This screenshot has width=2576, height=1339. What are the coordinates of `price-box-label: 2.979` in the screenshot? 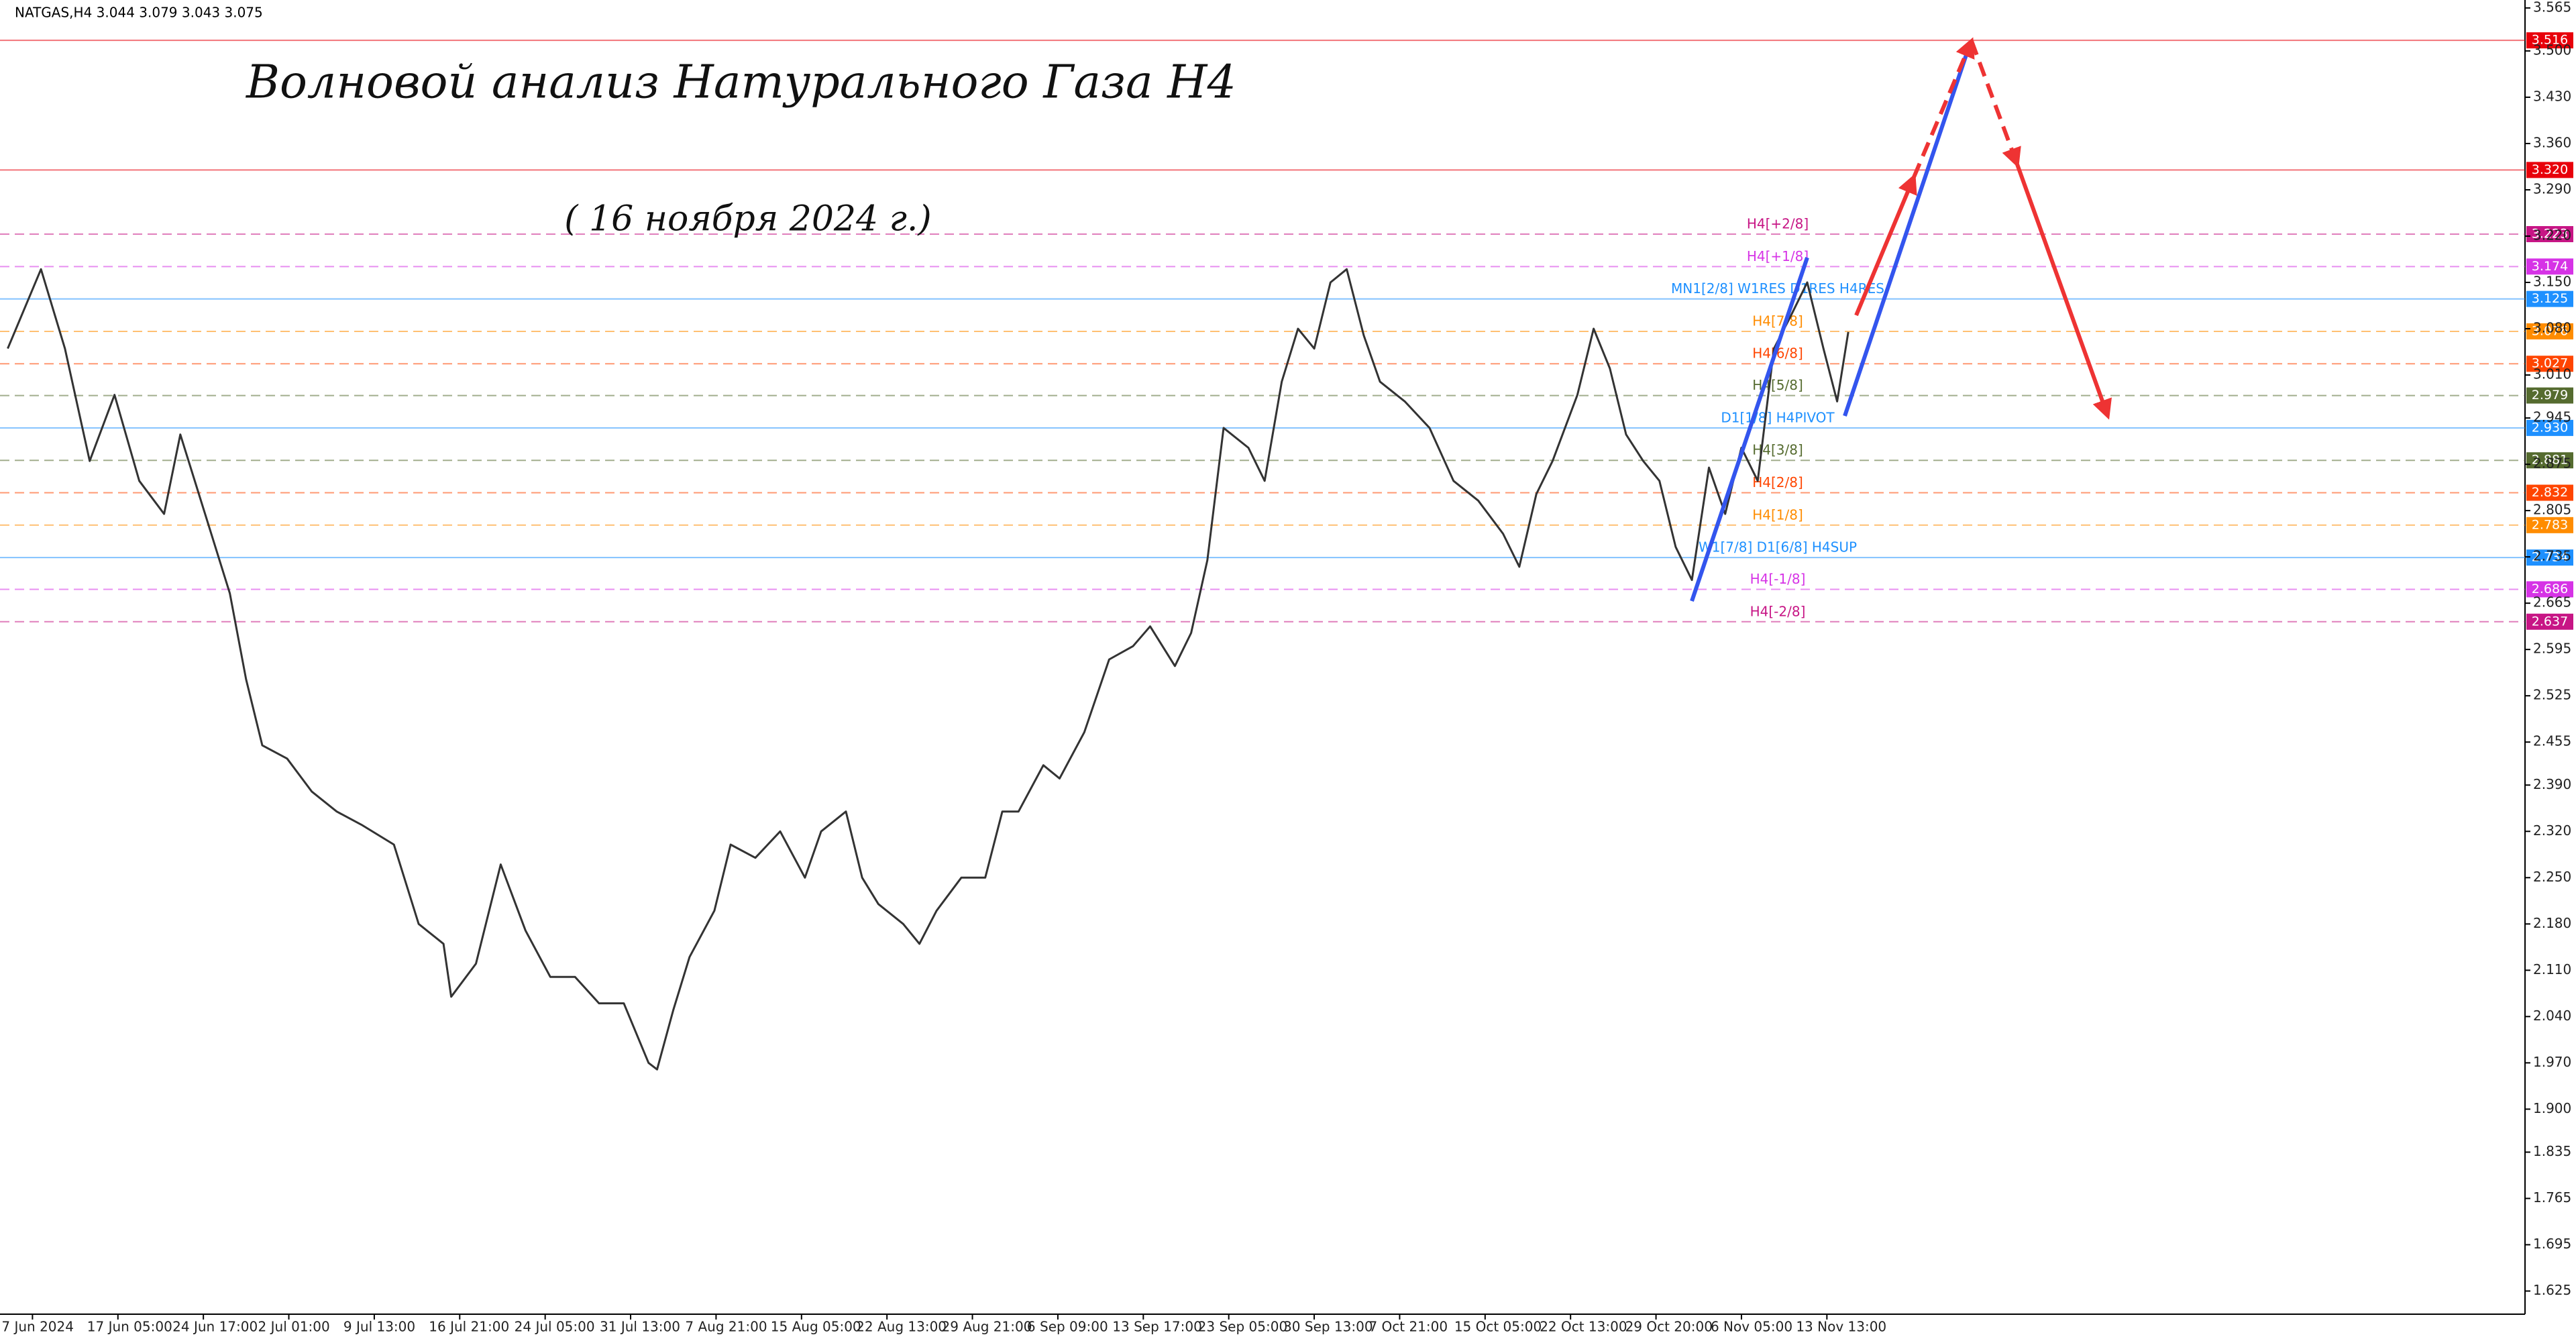 It's located at (2550, 395).